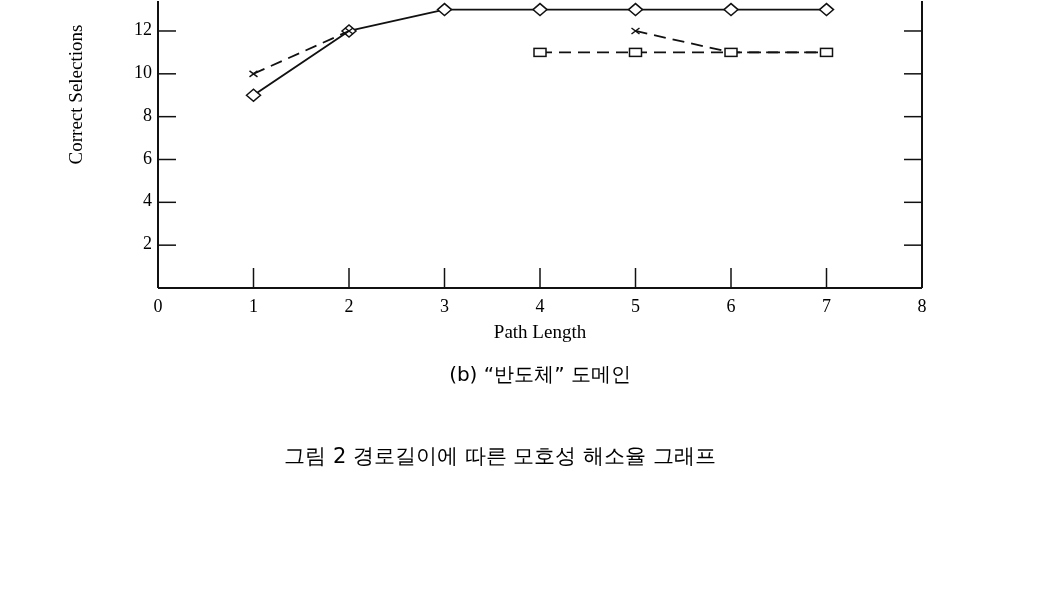 This screenshot has height=602, width=1037. Describe the element at coordinates (147, 157) in the screenshot. I see `y-tick-label: 6` at that location.